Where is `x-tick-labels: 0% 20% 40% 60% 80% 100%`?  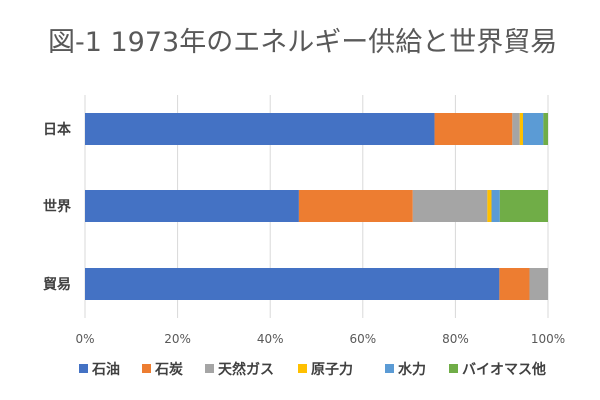
x-tick-labels: 0% 20% 40% 60% 80% 100% is located at coordinates (320, 339).